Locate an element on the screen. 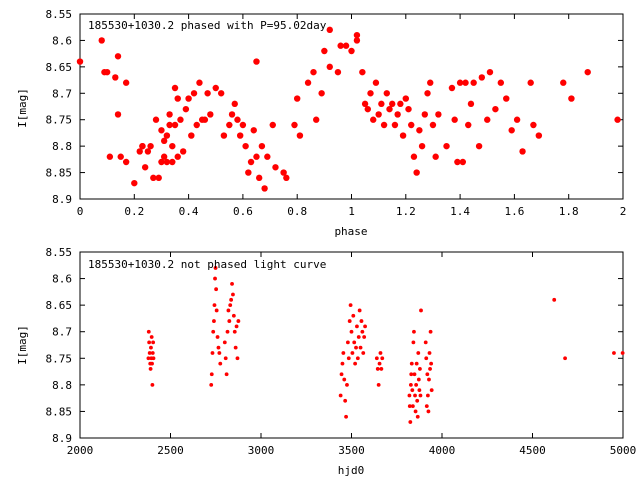 This screenshot has width=640, height=480. unphased-y-tick-label: 8.8 is located at coordinates (62, 385).